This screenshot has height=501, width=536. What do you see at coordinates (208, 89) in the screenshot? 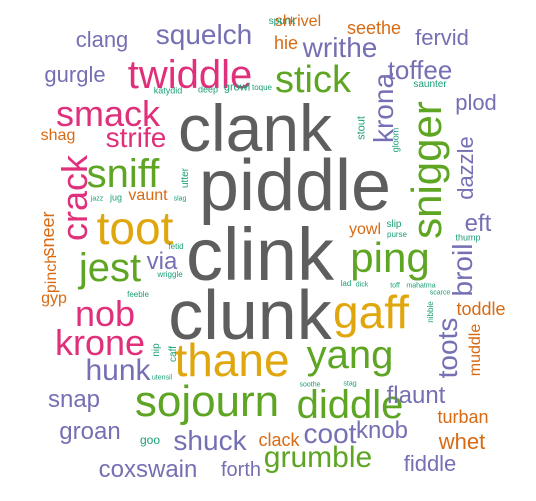
I see `word-deep: deep` at bounding box center [208, 89].